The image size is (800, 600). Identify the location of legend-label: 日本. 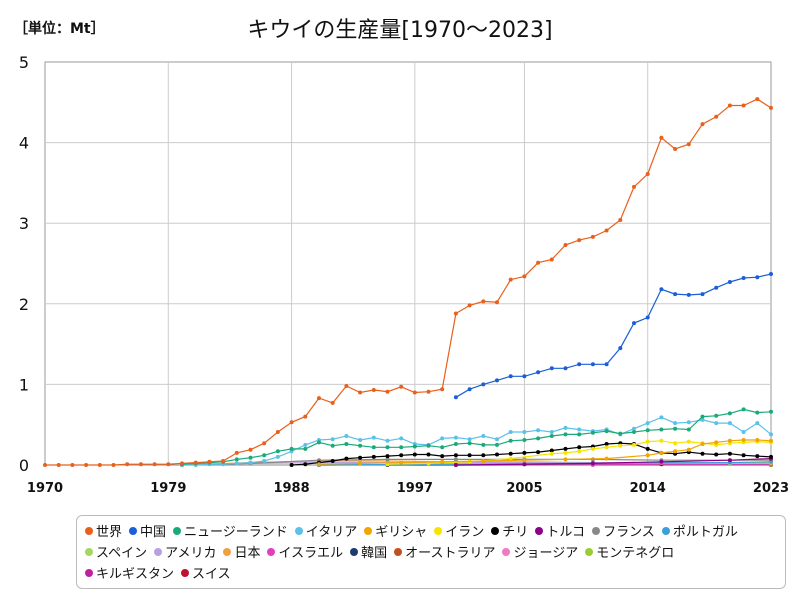
(247, 553).